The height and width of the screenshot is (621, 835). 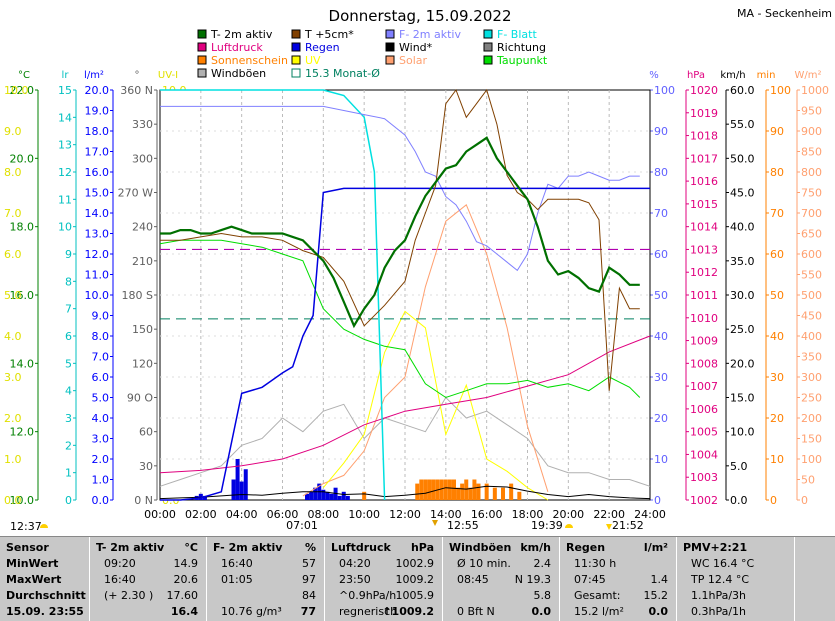 I want to click on humidity-tick-label: 90, so click(x=661, y=131).